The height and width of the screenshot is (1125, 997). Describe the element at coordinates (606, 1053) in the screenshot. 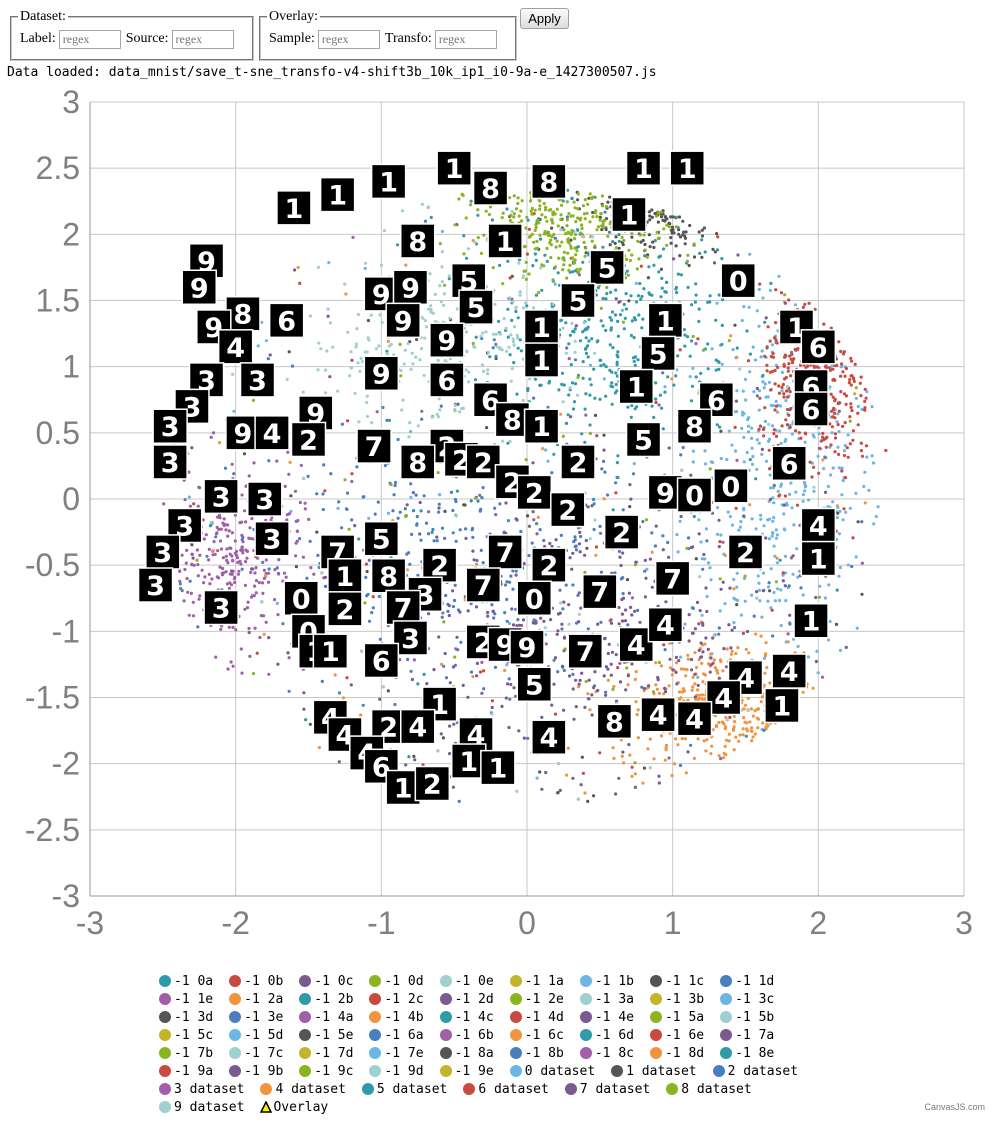

I see `legend-item: -1 8c` at that location.